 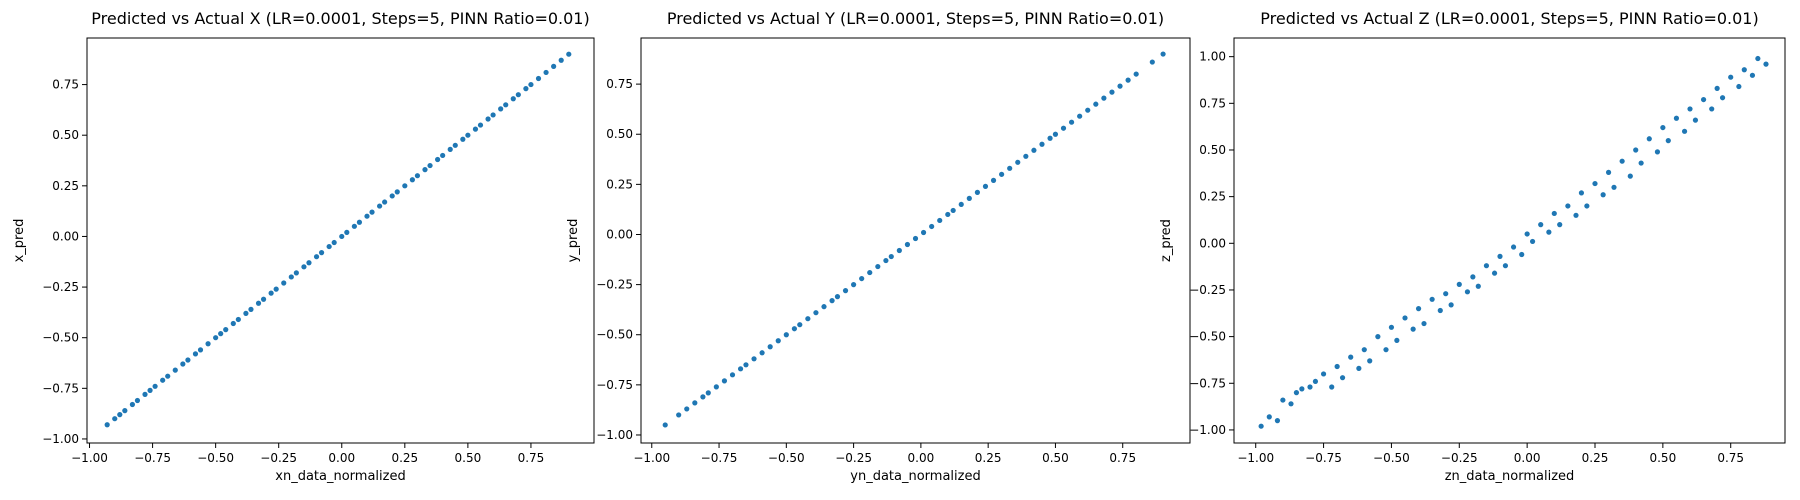 What do you see at coordinates (1207, 290) in the screenshot?
I see `y-tick-label: −0.25` at bounding box center [1207, 290].